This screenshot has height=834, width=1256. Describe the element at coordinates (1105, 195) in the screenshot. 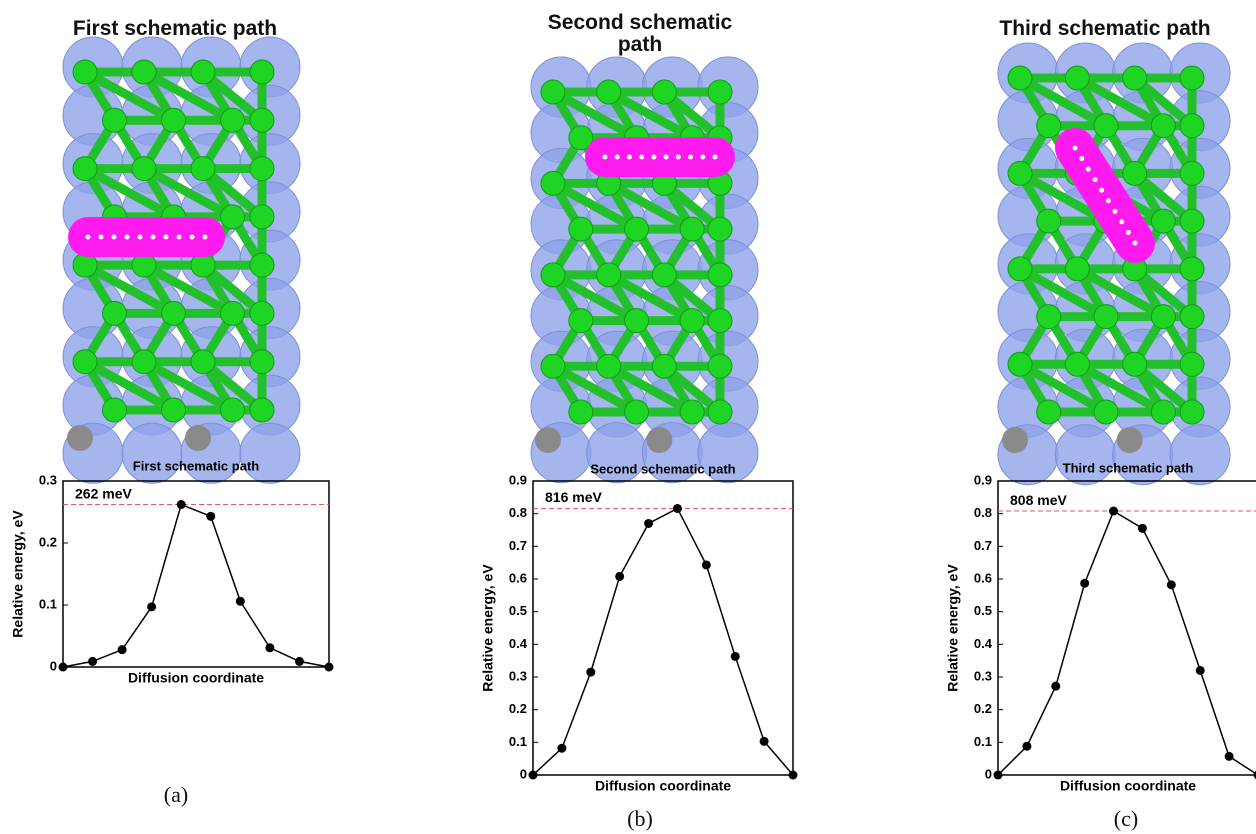

I see `diffusion-path` at that location.